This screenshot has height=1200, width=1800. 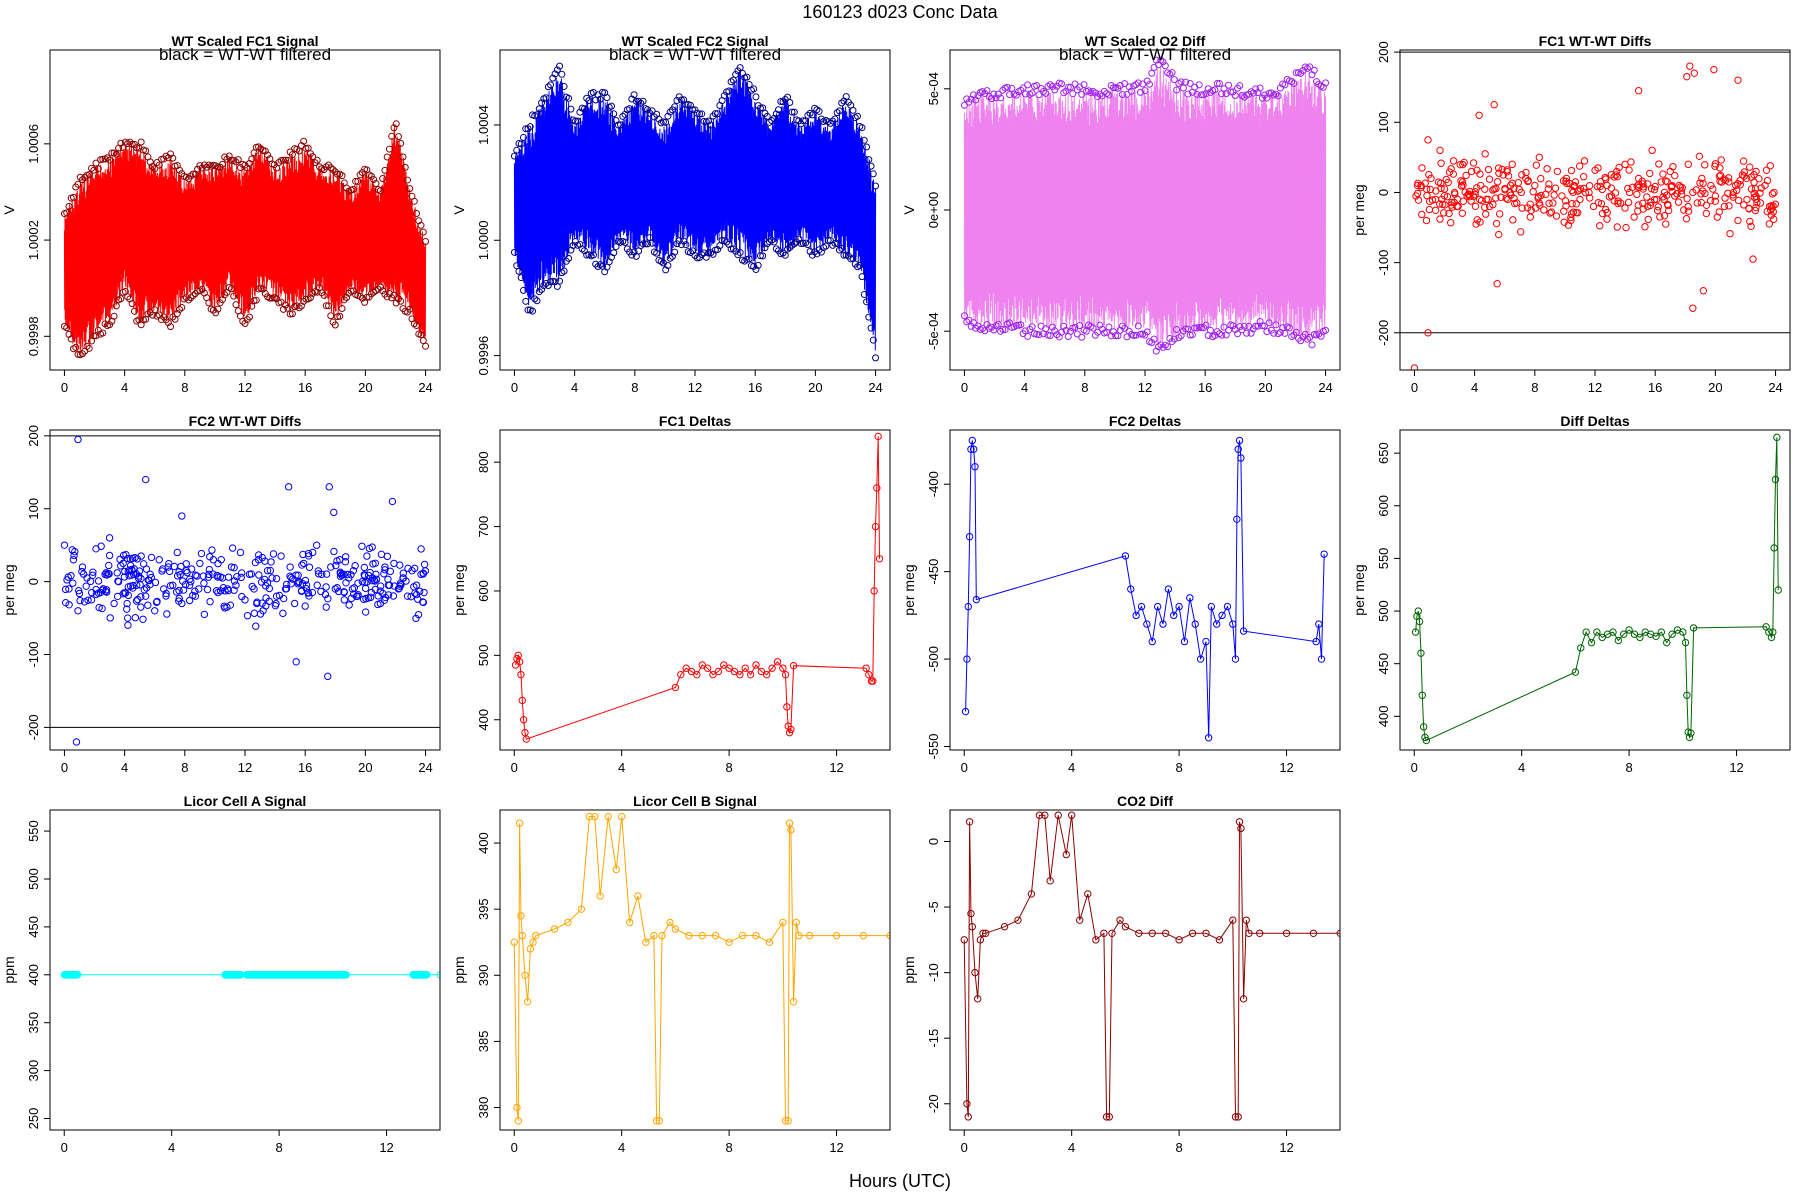 I want to click on signal-line, so click(x=245, y=239).